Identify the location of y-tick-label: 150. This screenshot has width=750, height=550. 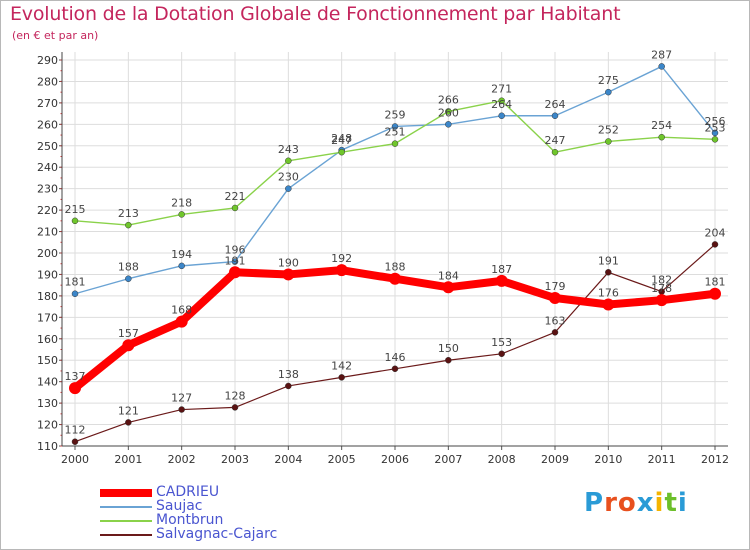
(47, 360).